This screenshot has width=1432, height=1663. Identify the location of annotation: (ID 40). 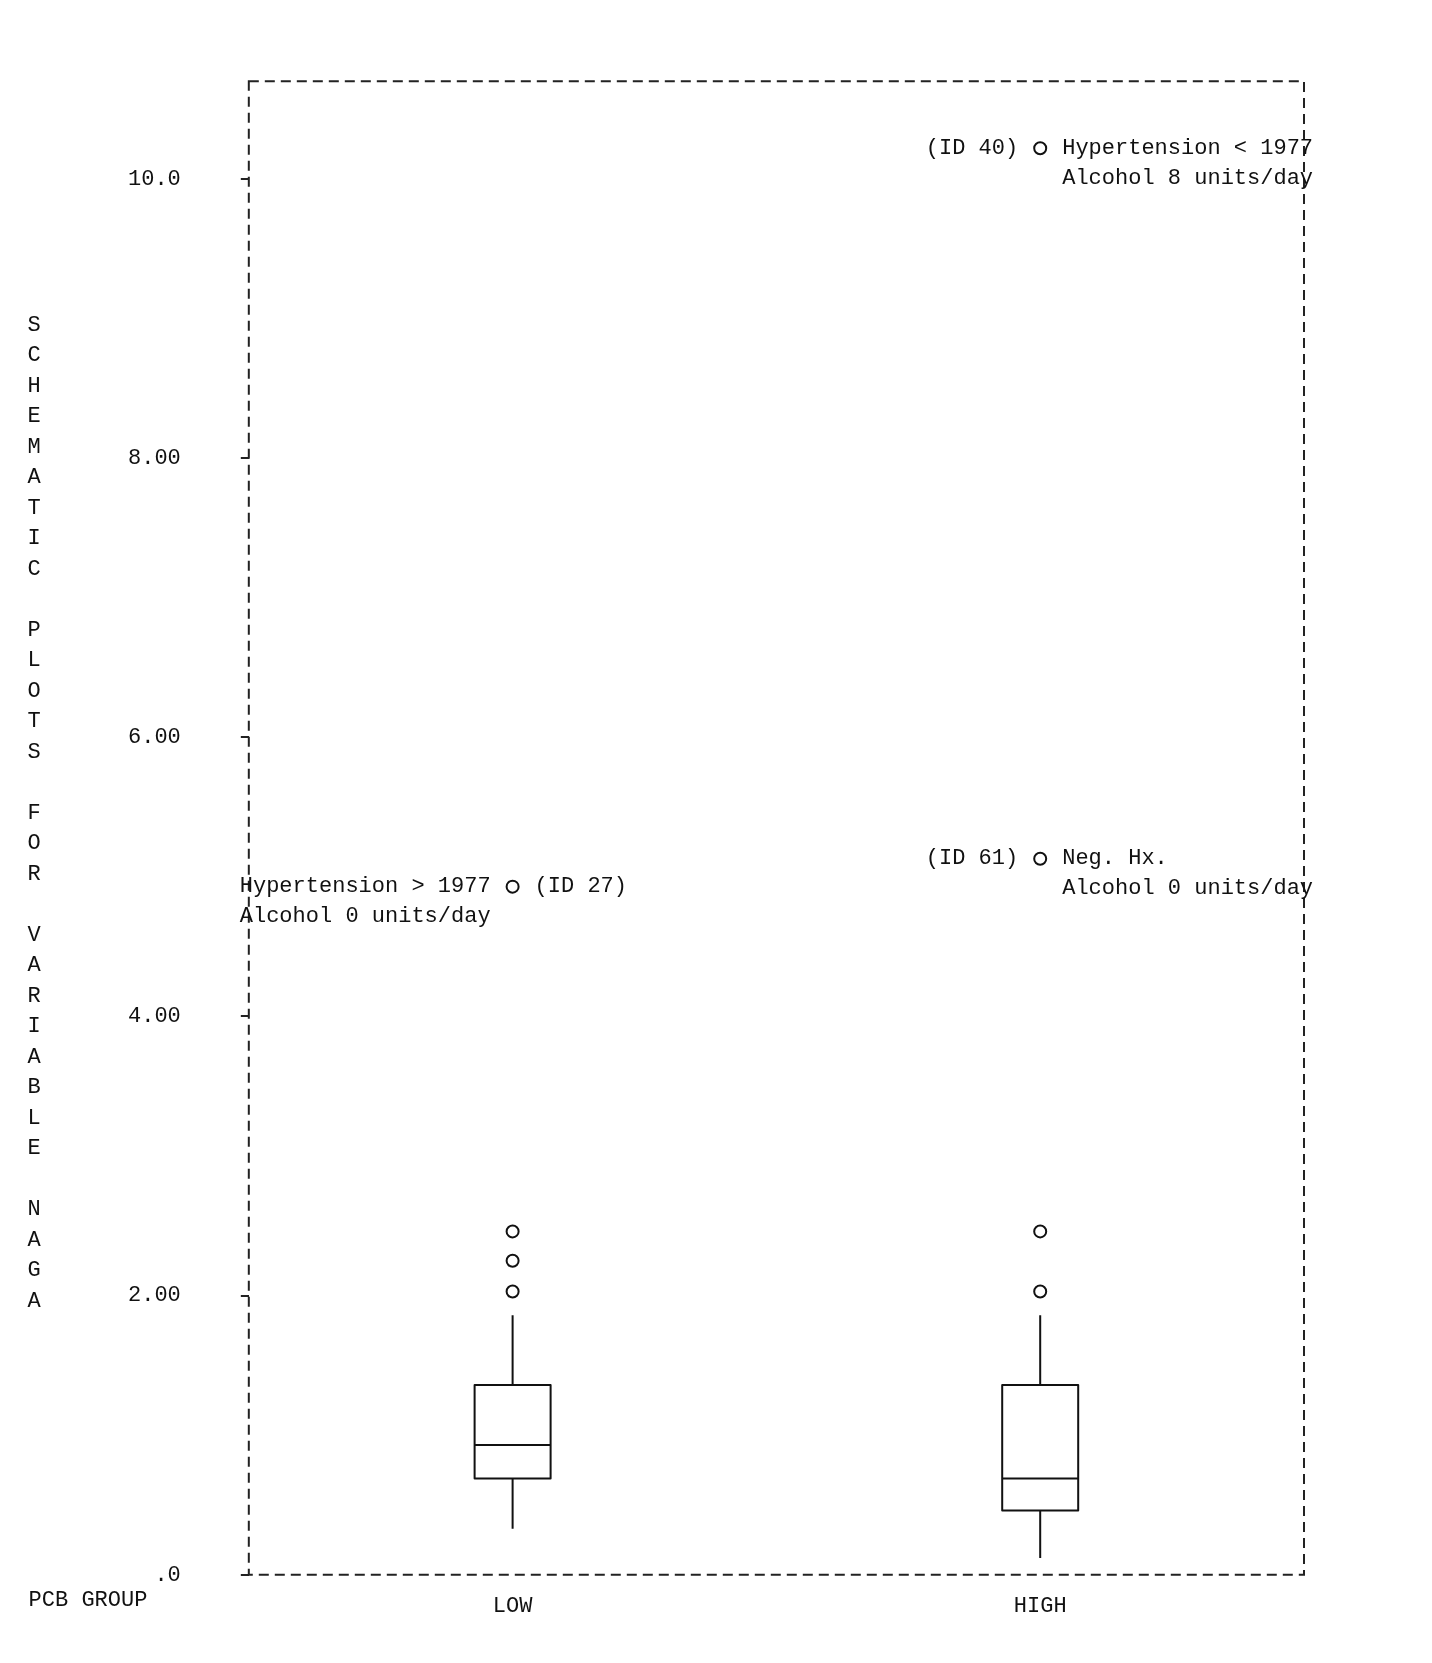
(972, 149).